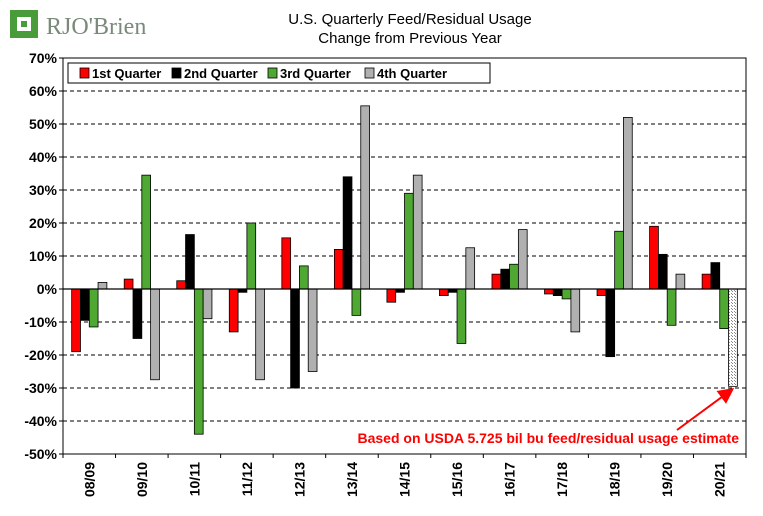  What do you see at coordinates (457, 479) in the screenshot?
I see `x-tick-label: 15/16` at bounding box center [457, 479].